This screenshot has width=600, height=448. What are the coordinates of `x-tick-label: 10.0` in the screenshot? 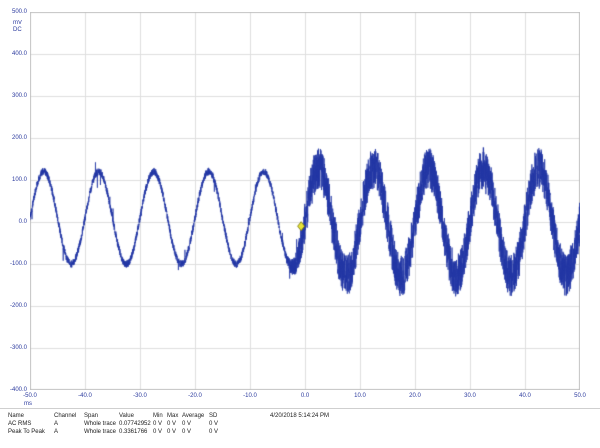 It's located at (360, 396).